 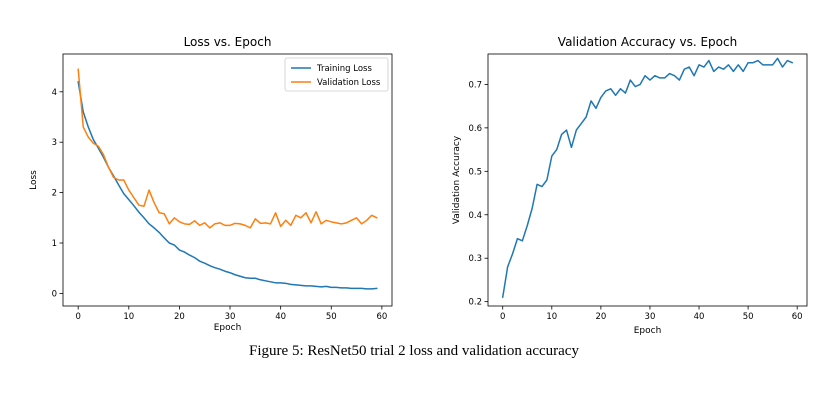 What do you see at coordinates (475, 85) in the screenshot?
I see `y-tick-label: 0.7` at bounding box center [475, 85].